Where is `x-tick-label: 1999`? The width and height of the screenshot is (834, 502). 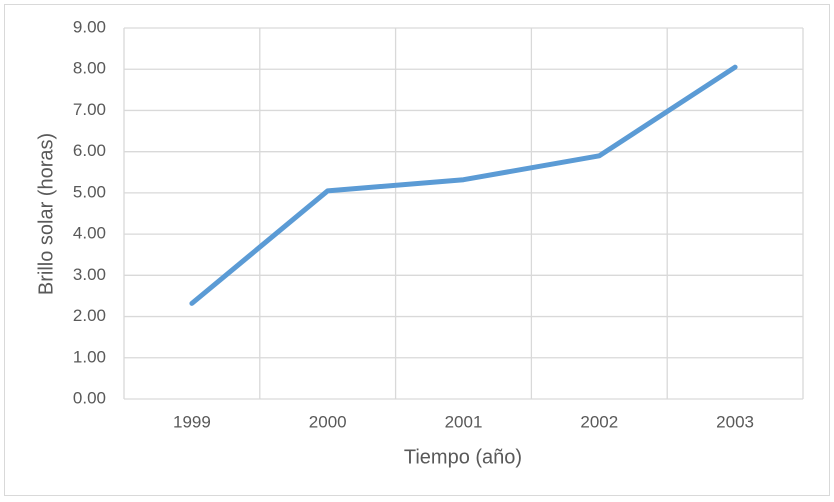 x-tick-label: 1999 is located at coordinates (192, 421).